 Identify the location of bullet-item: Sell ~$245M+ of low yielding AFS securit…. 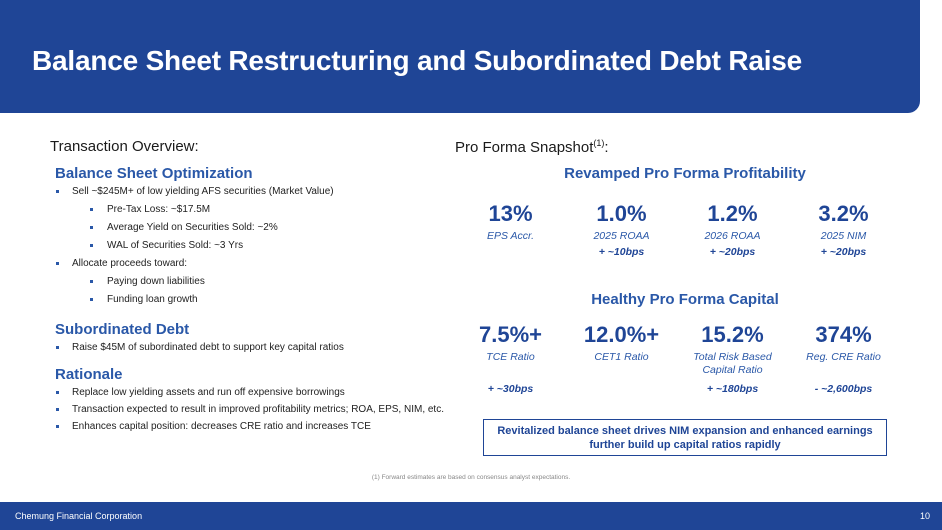
(247, 191).